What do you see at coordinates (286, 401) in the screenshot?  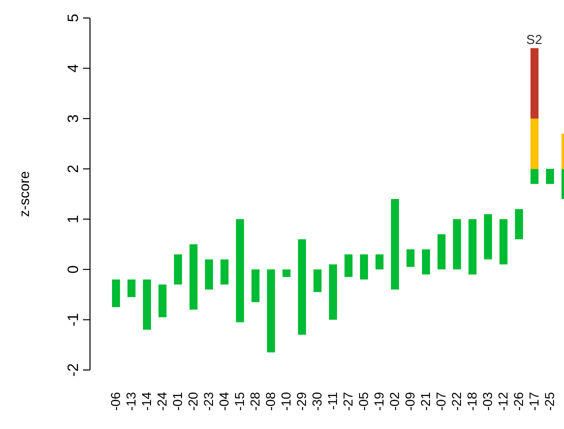 I see `x-tick-label: -10` at bounding box center [286, 401].